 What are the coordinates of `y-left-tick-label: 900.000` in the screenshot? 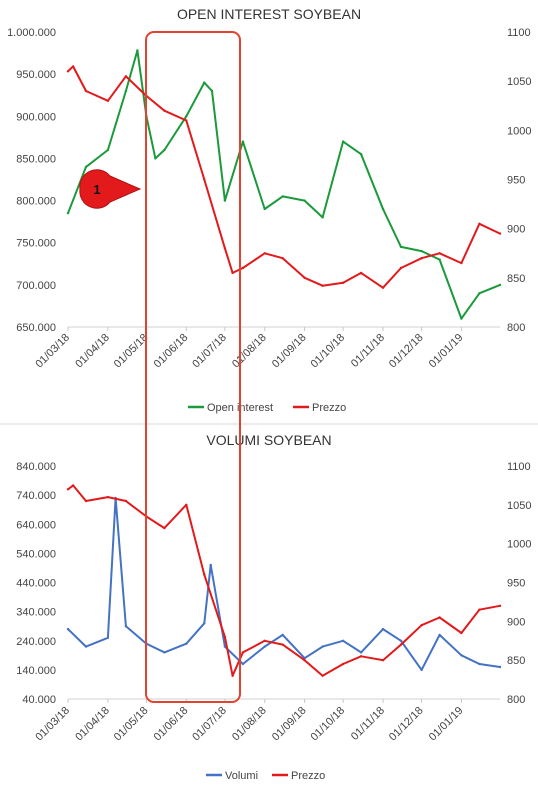 It's located at (36, 117).